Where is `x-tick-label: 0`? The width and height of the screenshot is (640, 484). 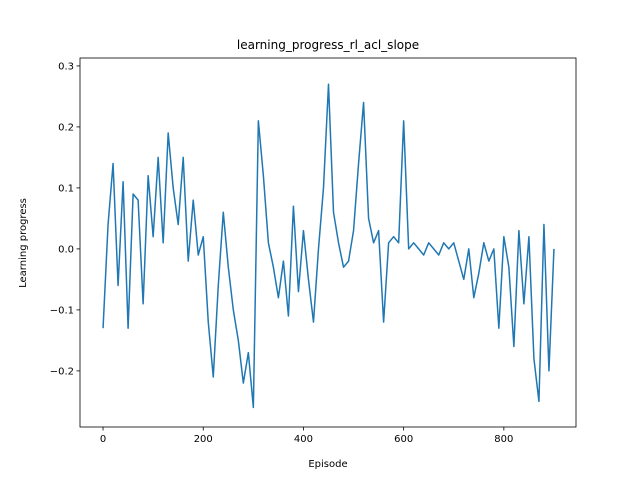
x-tick-label: 0 is located at coordinates (103, 439).